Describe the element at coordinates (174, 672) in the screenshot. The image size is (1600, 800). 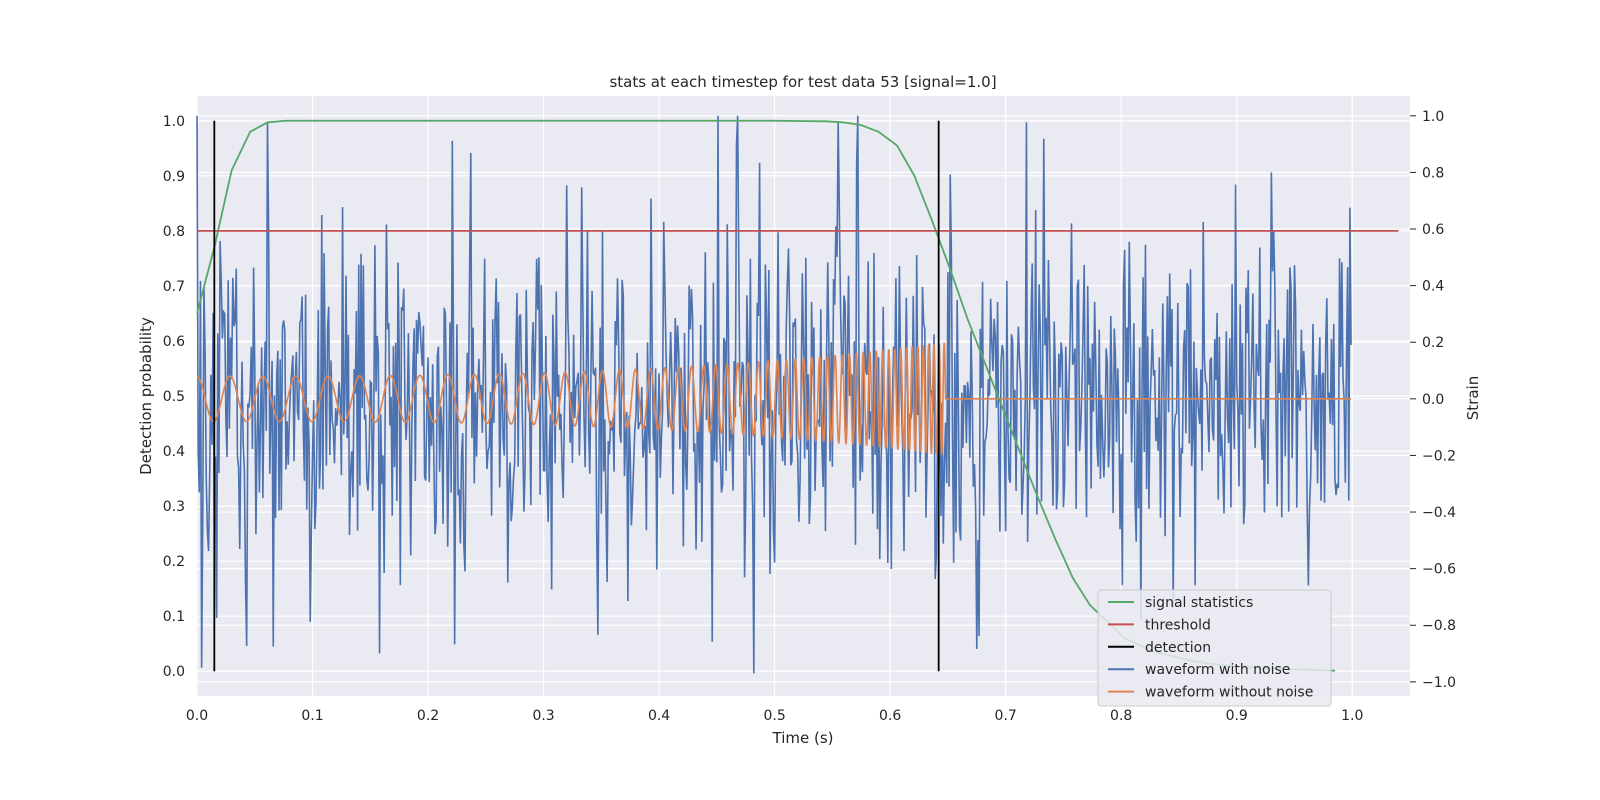
I see `y-tick-label: 0.0` at that location.